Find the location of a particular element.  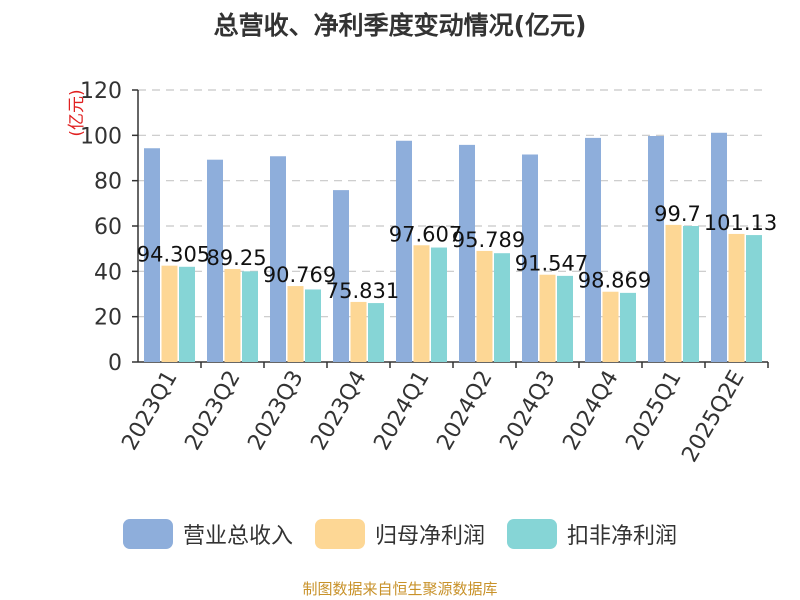

data-label: 91.547 is located at coordinates (551, 264).